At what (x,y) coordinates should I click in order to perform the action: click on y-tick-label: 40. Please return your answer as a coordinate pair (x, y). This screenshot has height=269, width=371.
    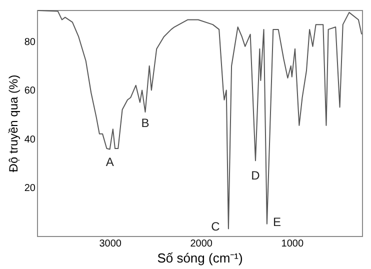
    Looking at the image, I should click on (30, 140).